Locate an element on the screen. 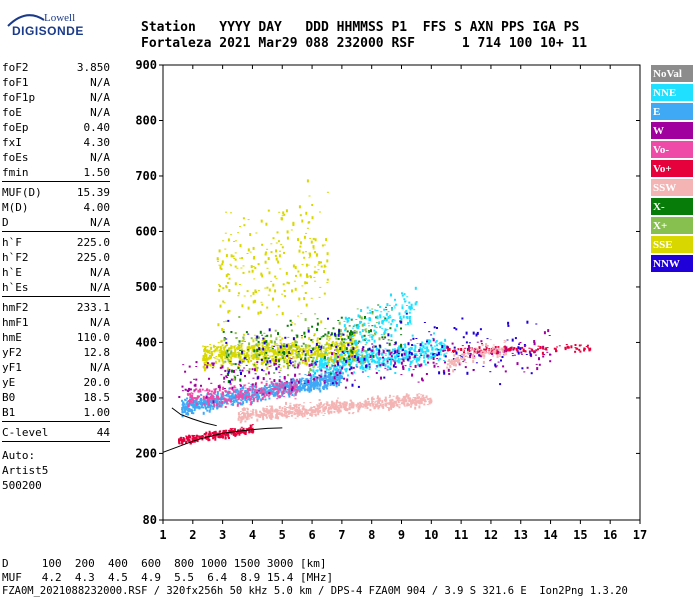 The width and height of the screenshot is (700, 600). param-name: foF2 is located at coordinates (15, 67).